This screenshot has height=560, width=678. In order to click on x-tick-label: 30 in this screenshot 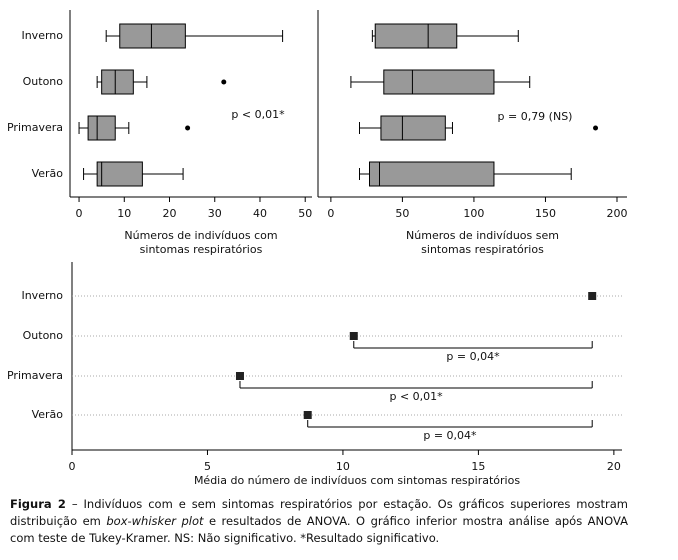, I will do `click(215, 213)`.